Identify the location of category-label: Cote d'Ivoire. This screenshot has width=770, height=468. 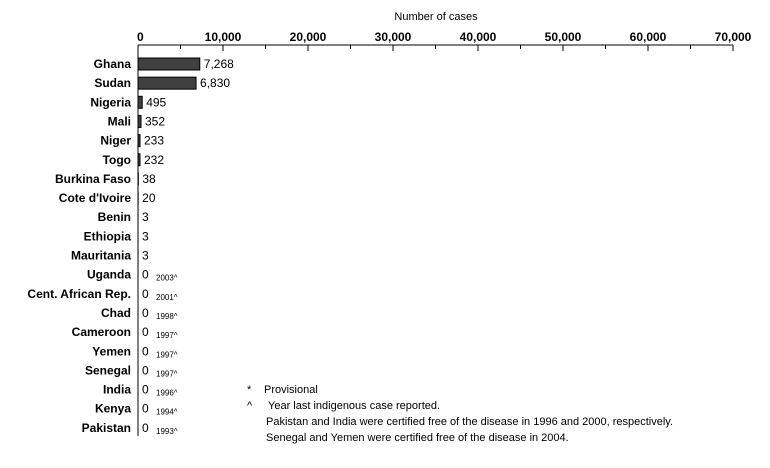
(95, 198).